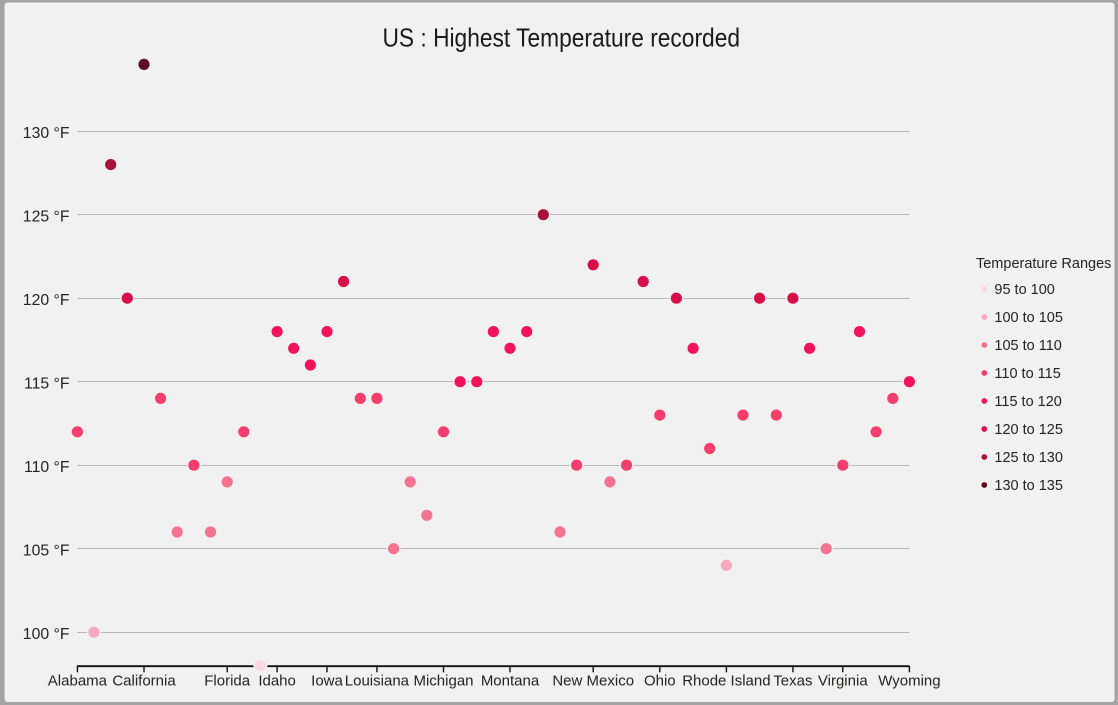  What do you see at coordinates (1043, 264) in the screenshot?
I see `svg-text: Temperature Ranges` at bounding box center [1043, 264].